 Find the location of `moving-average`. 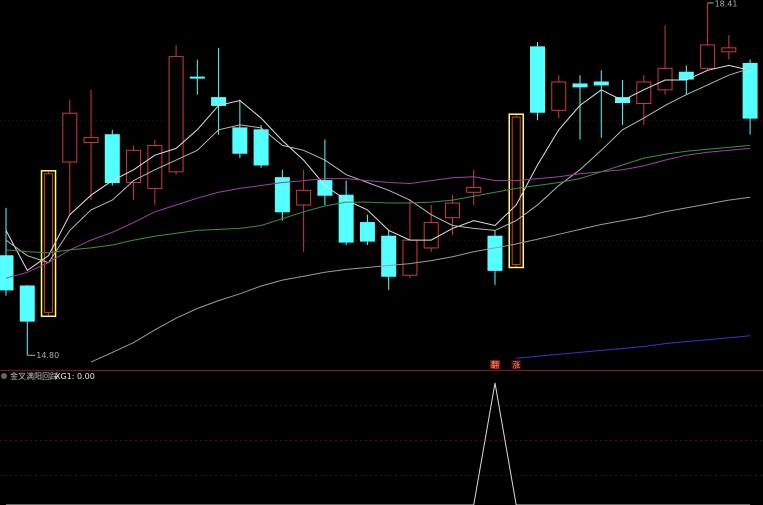

moving-average is located at coordinates (633, 347).